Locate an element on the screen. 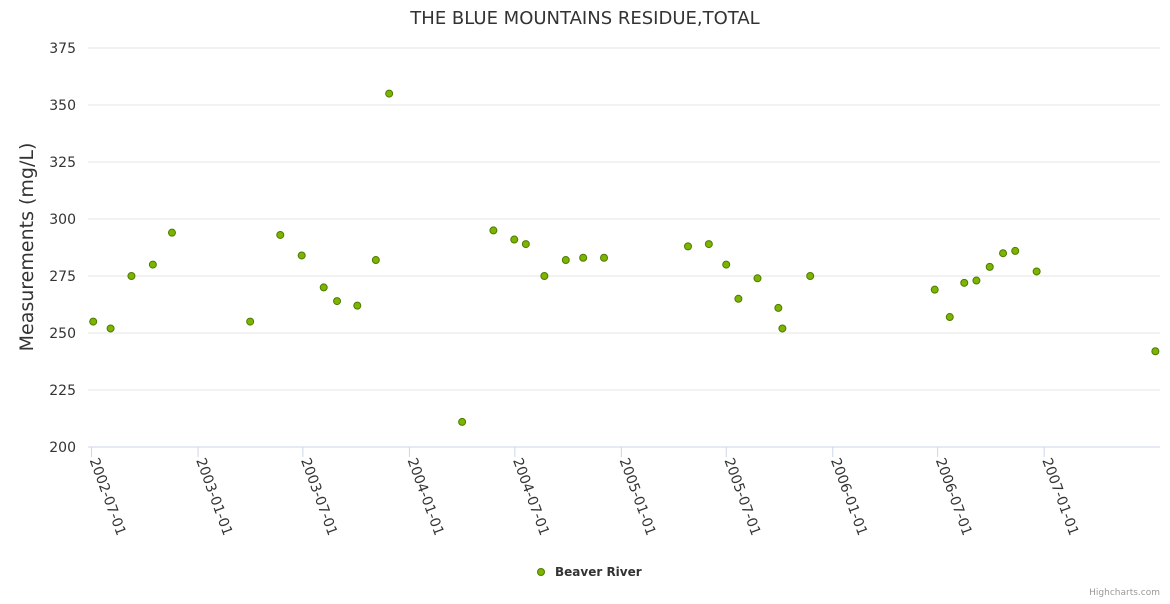 The height and width of the screenshot is (604, 1170). x-tick-label: 2005-01-01 is located at coordinates (637, 497).